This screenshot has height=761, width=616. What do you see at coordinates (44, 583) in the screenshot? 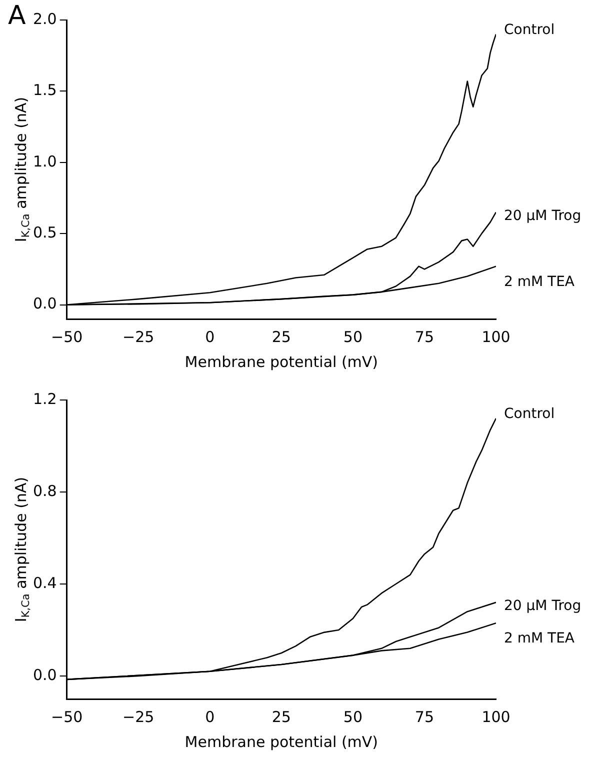
I see `y-tick-label: 0.4` at bounding box center [44, 583].